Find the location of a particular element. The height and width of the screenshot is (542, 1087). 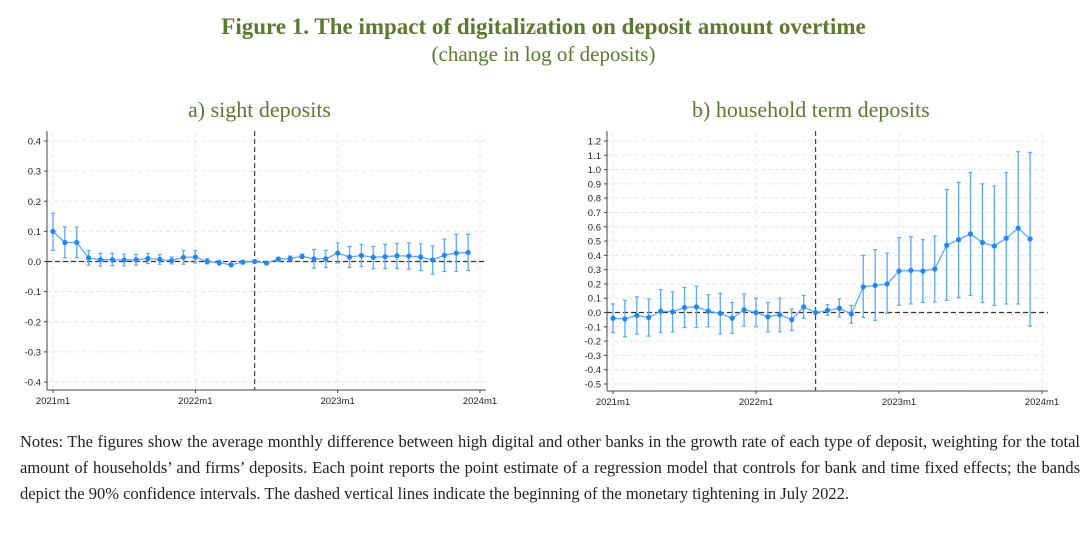

y-tick-label: 0.0 is located at coordinates (34, 262).